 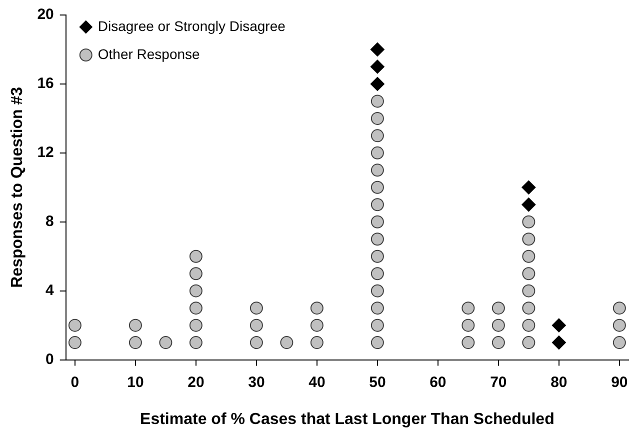 What do you see at coordinates (559, 382) in the screenshot?
I see `x-tick-label: 80` at bounding box center [559, 382].